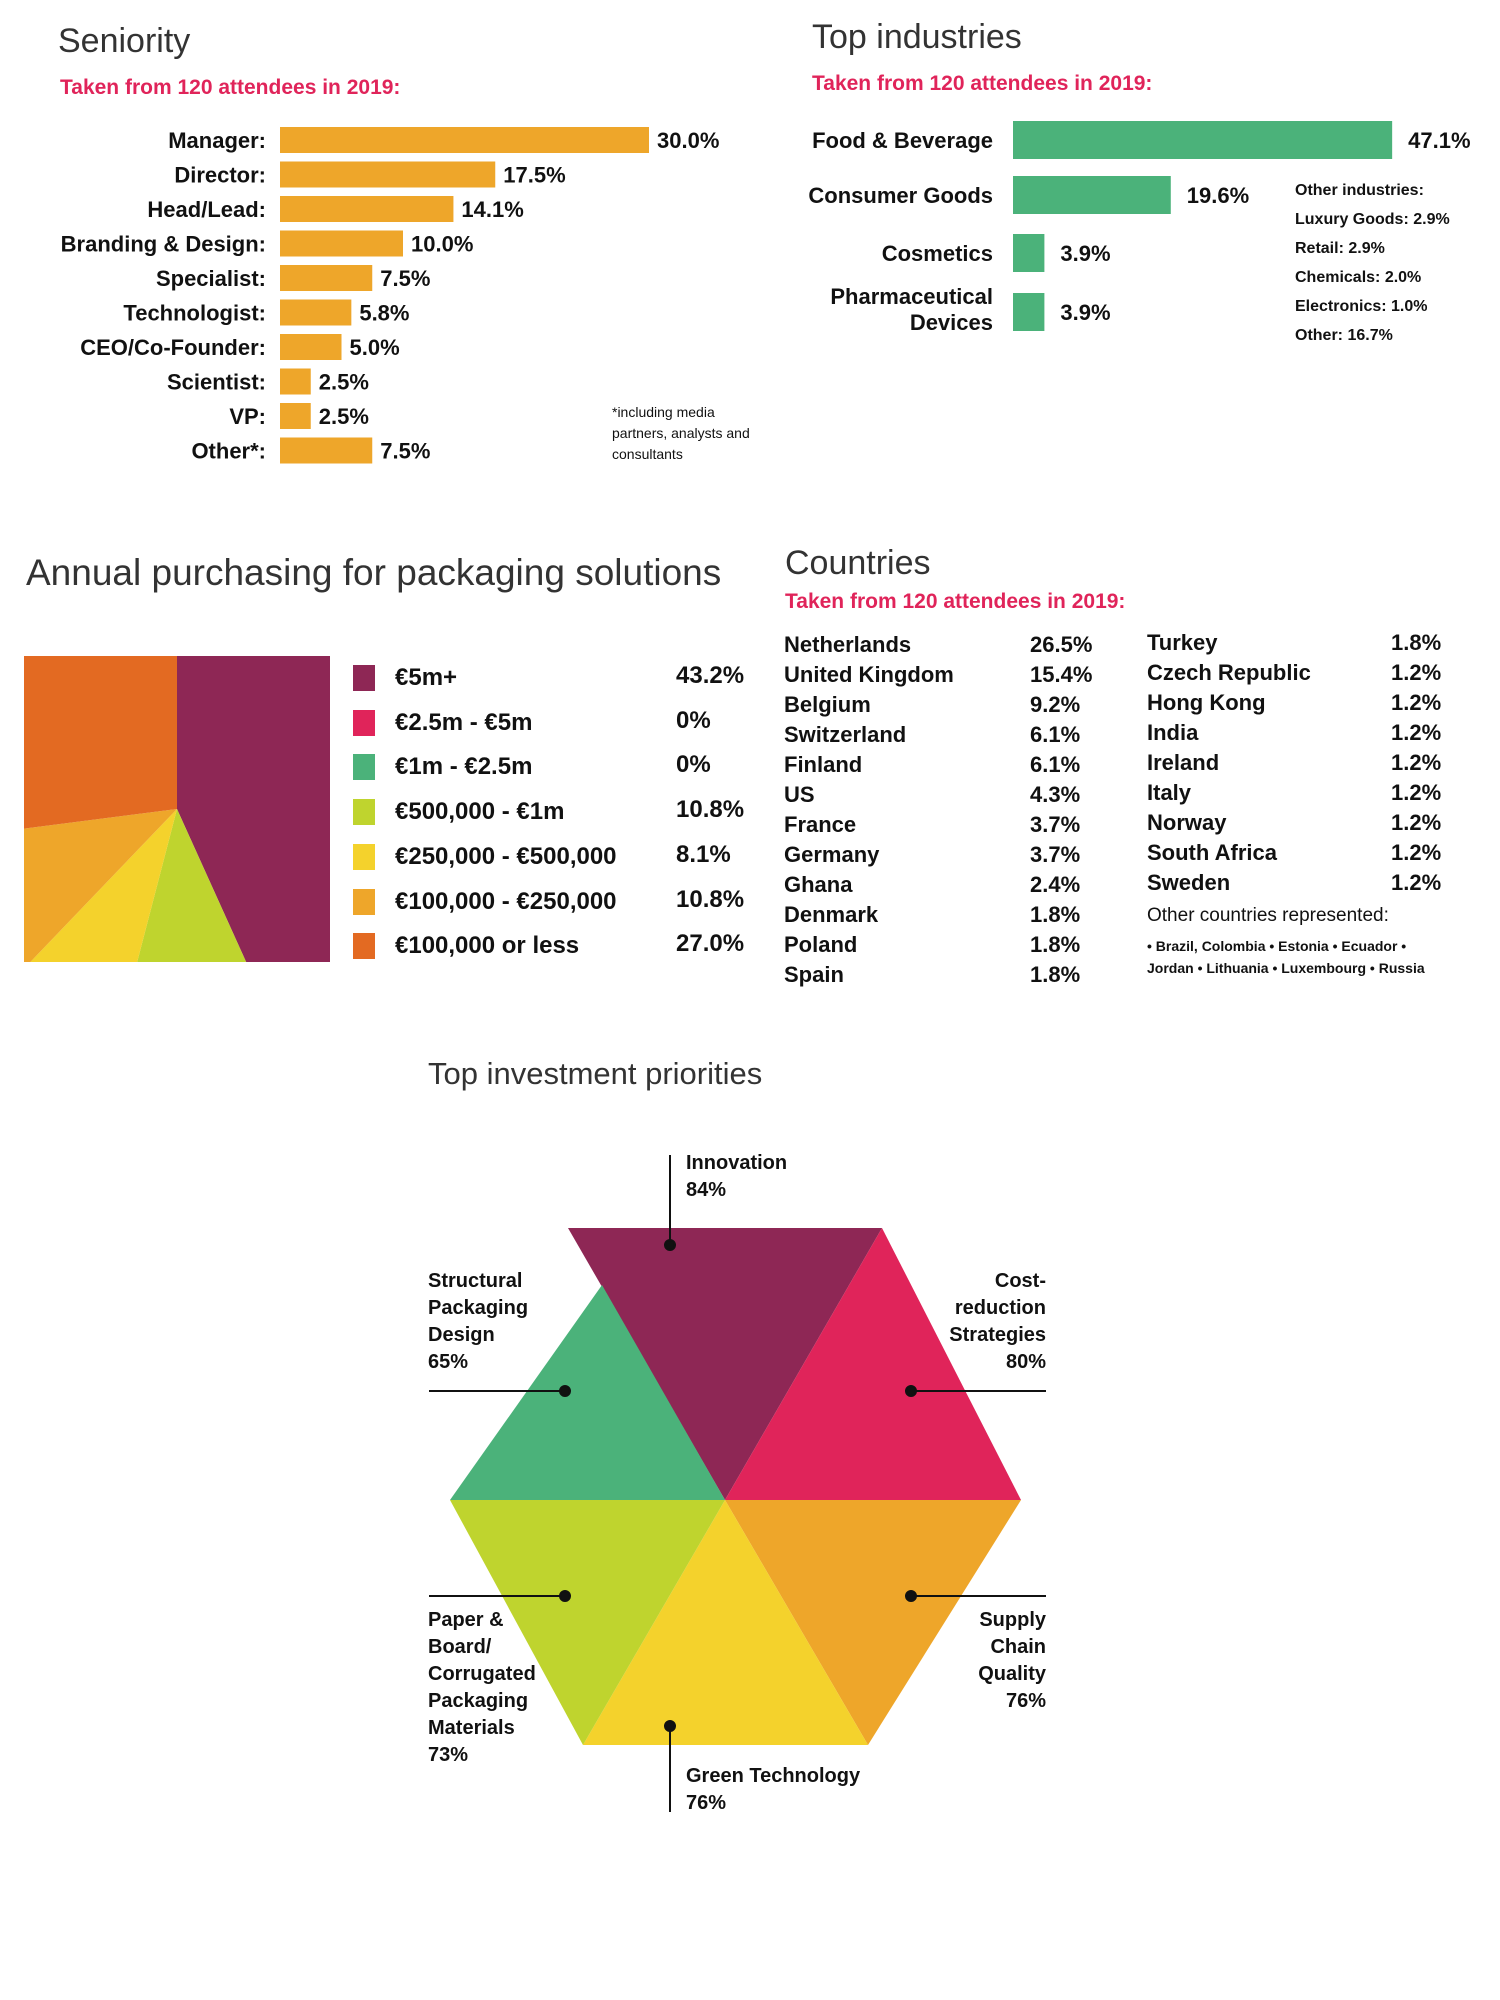  I want to click on green-pointer-dot, so click(670, 1726).